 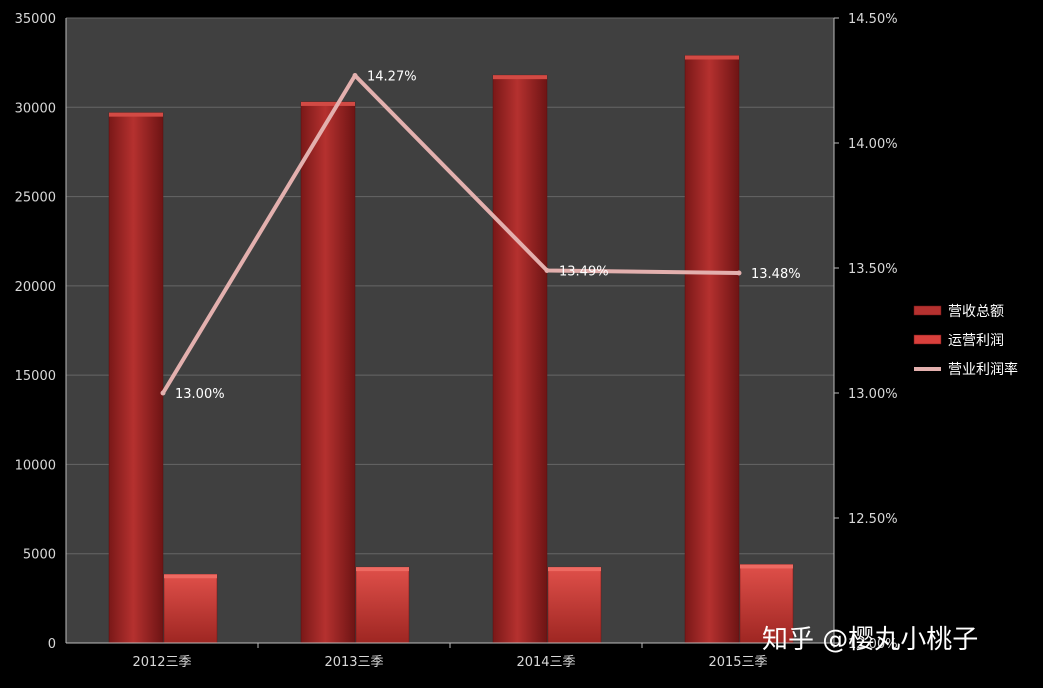 I want to click on y-right-tick-label: 13.00%, so click(x=873, y=394).